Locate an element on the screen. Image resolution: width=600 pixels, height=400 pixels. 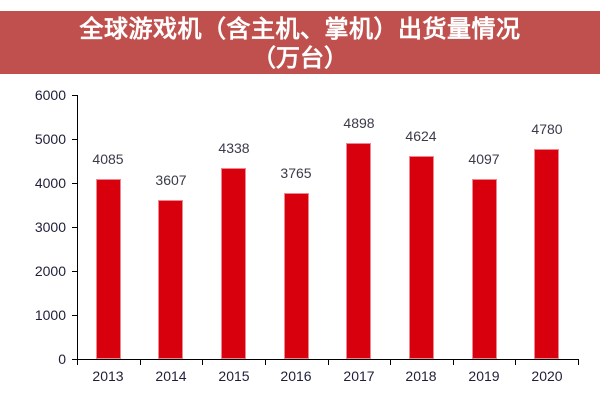
y-tick-label: 6000 is located at coordinates (50, 95).